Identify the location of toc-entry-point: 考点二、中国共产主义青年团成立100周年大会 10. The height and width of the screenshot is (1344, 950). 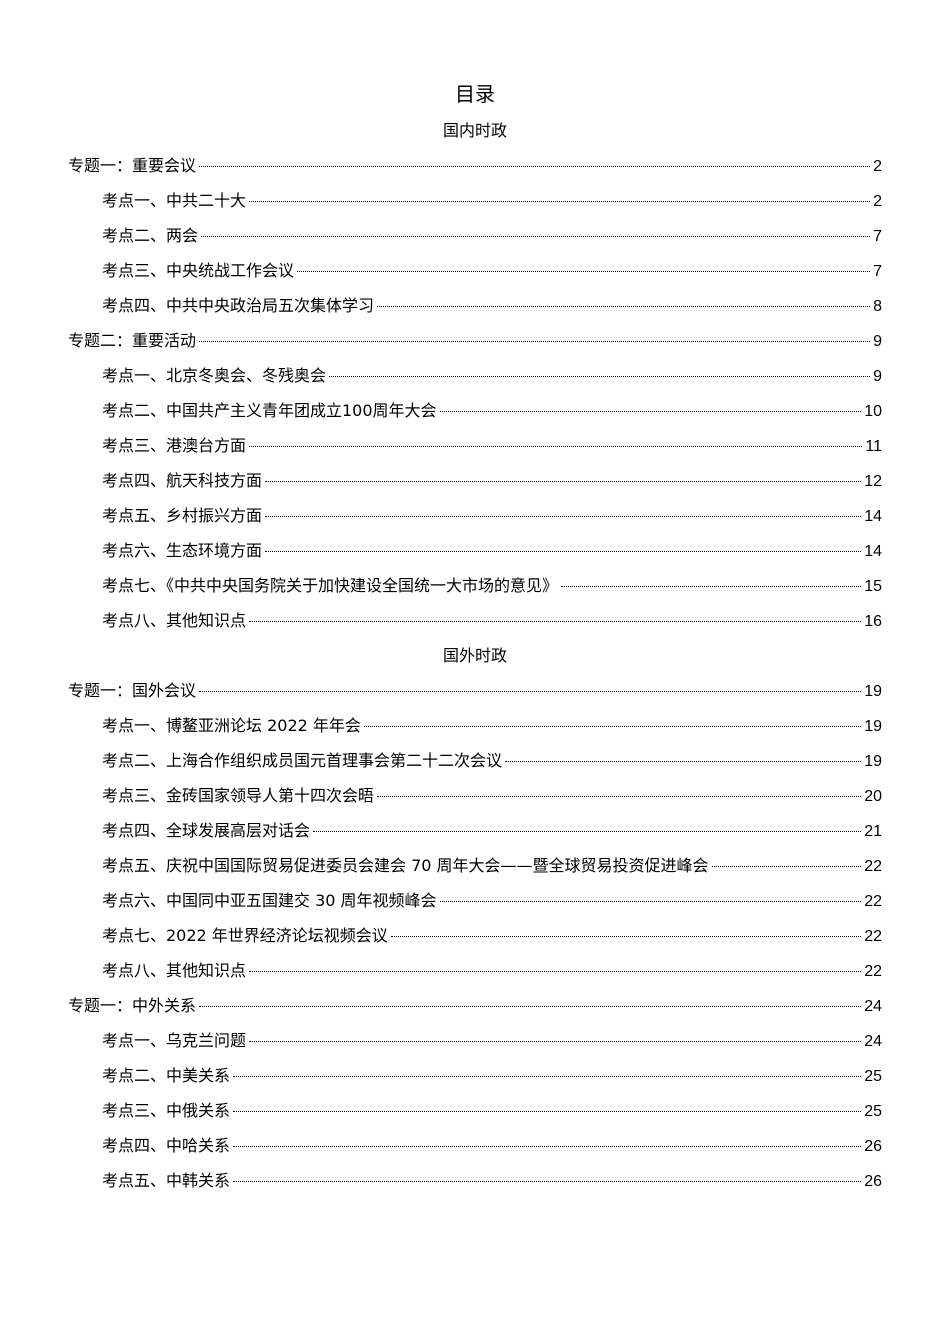
(475, 410).